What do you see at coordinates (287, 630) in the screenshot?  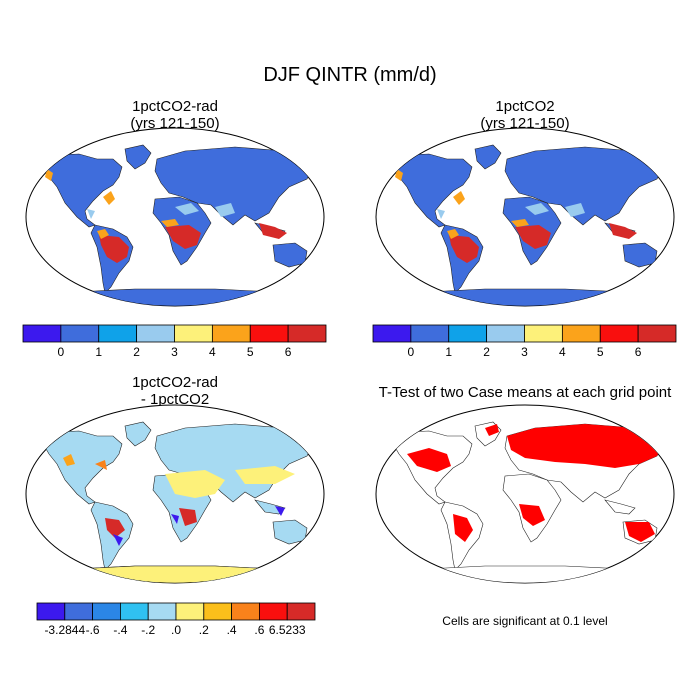 I see `cb3-label-8: 6.5233` at bounding box center [287, 630].